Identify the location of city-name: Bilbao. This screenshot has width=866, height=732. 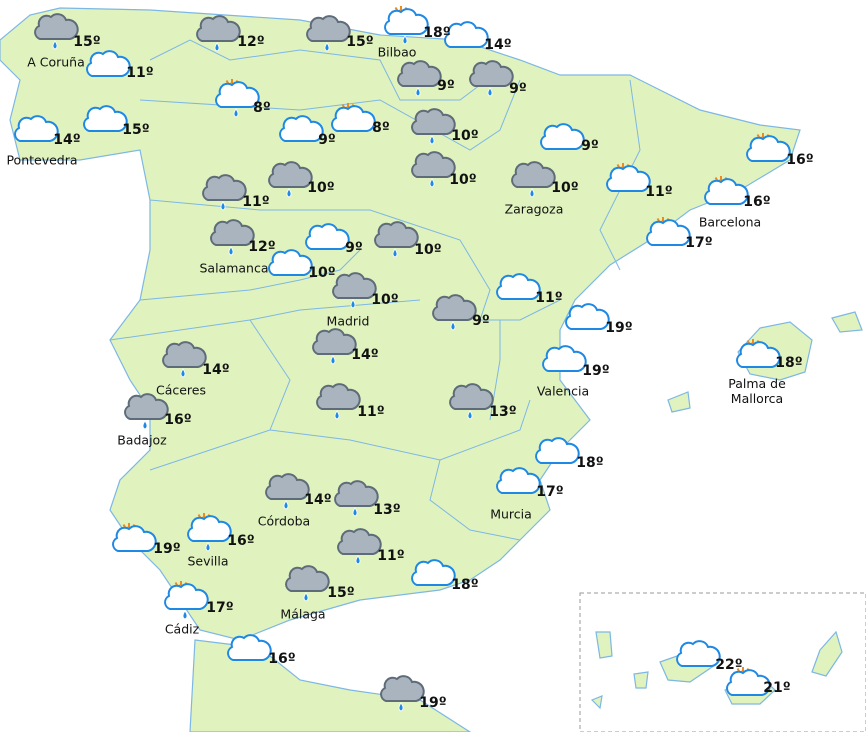
(397, 52).